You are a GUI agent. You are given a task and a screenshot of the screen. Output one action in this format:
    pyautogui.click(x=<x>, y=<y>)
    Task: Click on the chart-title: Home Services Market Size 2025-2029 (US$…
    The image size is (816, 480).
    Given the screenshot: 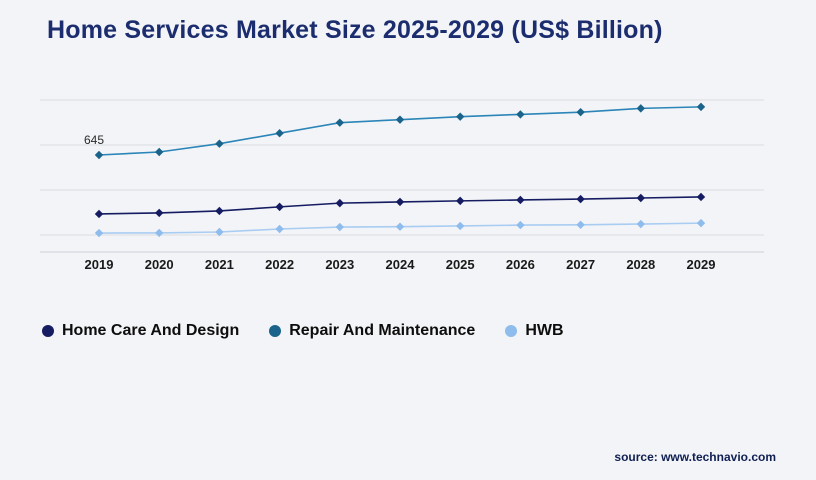 What is the action you would take?
    pyautogui.click(x=355, y=30)
    